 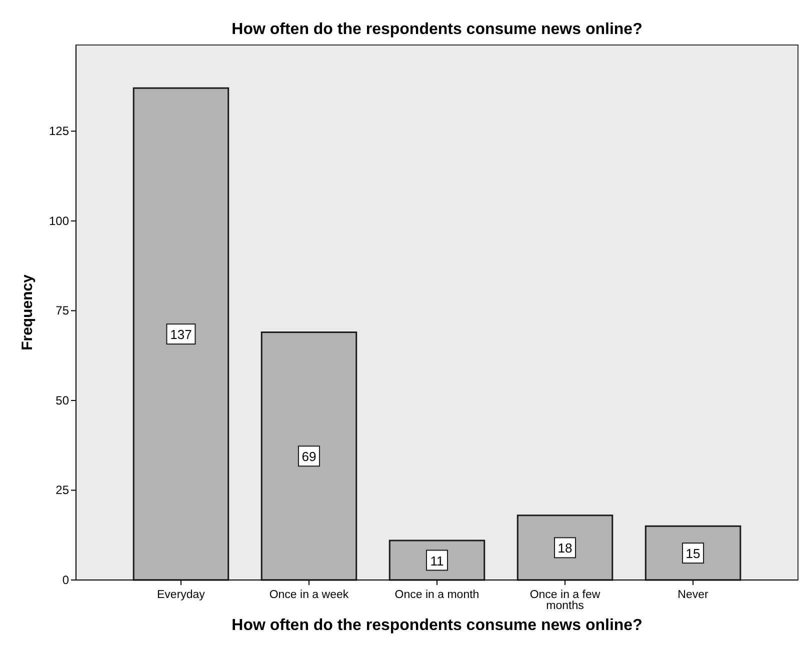 What do you see at coordinates (437, 625) in the screenshot?
I see `x-axis-title: How often do the respondents consume news online?` at bounding box center [437, 625].